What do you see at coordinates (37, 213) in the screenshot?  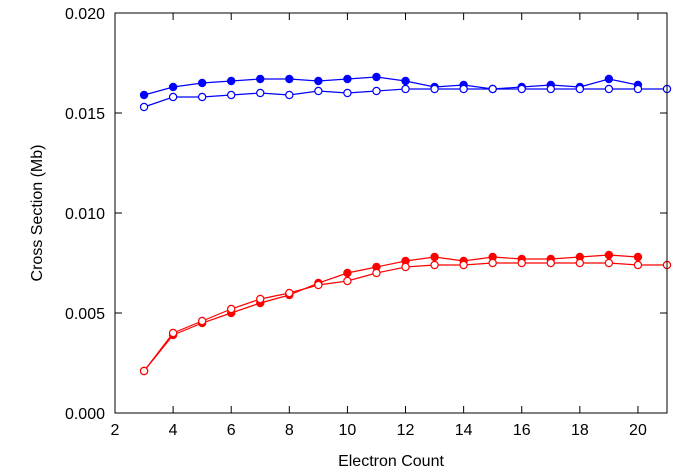 I see `y-axis-title: Cross Section (Mb)` at bounding box center [37, 213].